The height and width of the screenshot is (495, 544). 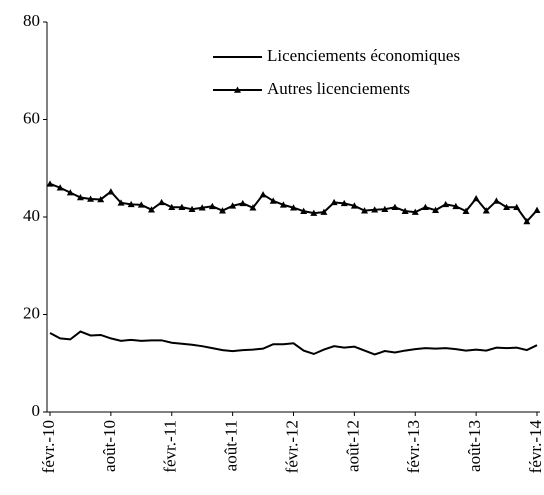 I want to click on legend-item: Autres licenciements, so click(x=311, y=88).